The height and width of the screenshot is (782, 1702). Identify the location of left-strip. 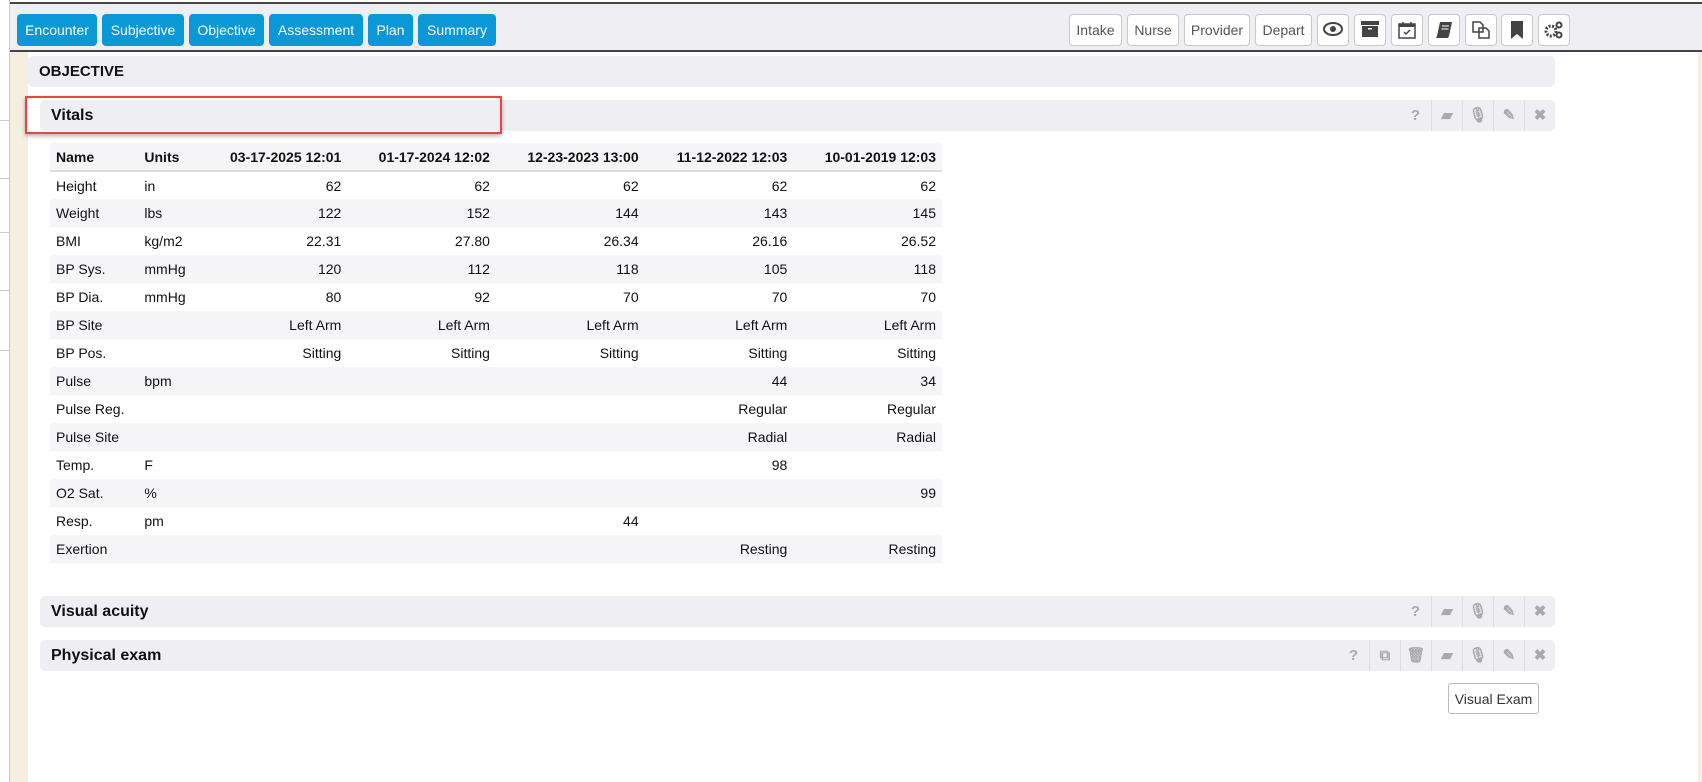
(5, 391).